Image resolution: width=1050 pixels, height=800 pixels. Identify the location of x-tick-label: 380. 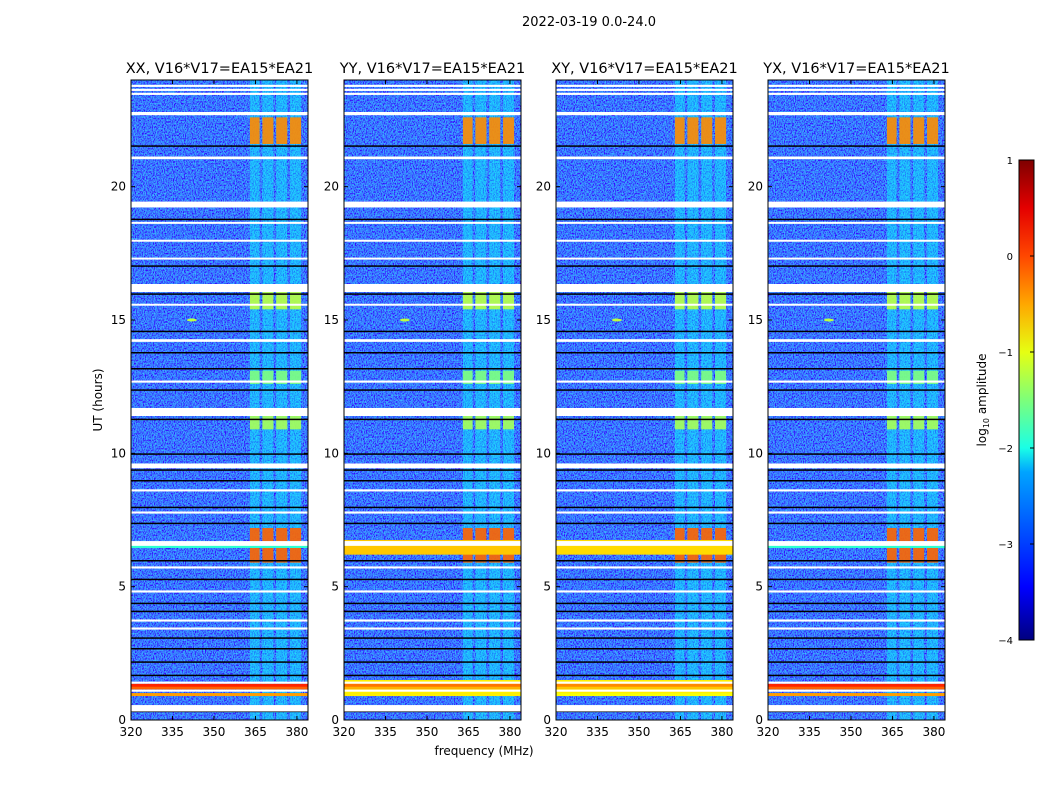
(721, 732).